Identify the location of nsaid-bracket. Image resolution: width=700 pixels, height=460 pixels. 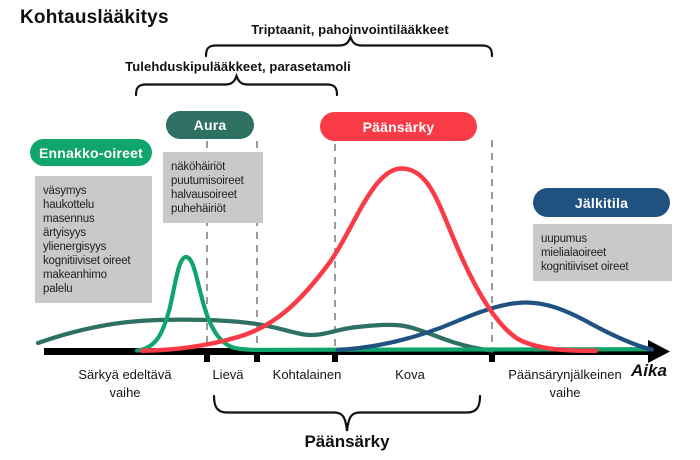
(236, 84).